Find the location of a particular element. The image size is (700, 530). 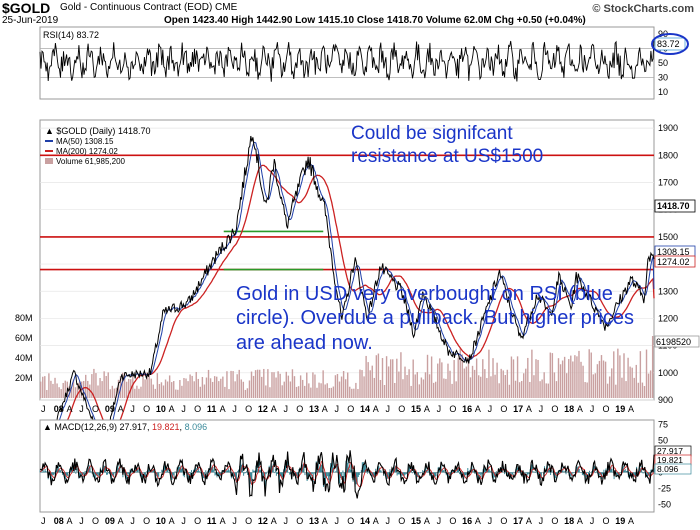

x-year-label: 19 is located at coordinates (620, 409).